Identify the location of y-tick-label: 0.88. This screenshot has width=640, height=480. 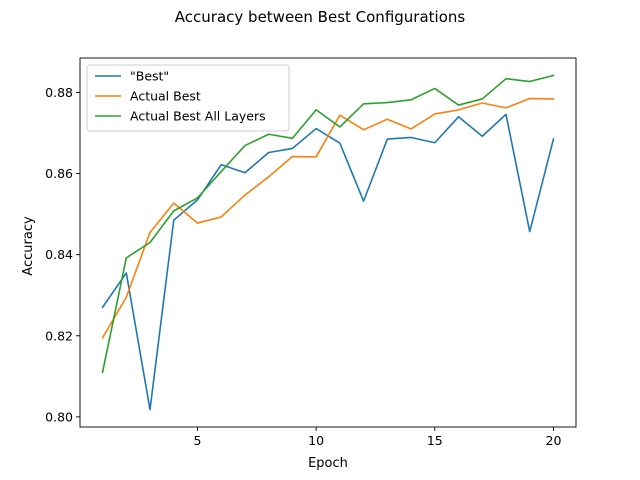
(59, 92).